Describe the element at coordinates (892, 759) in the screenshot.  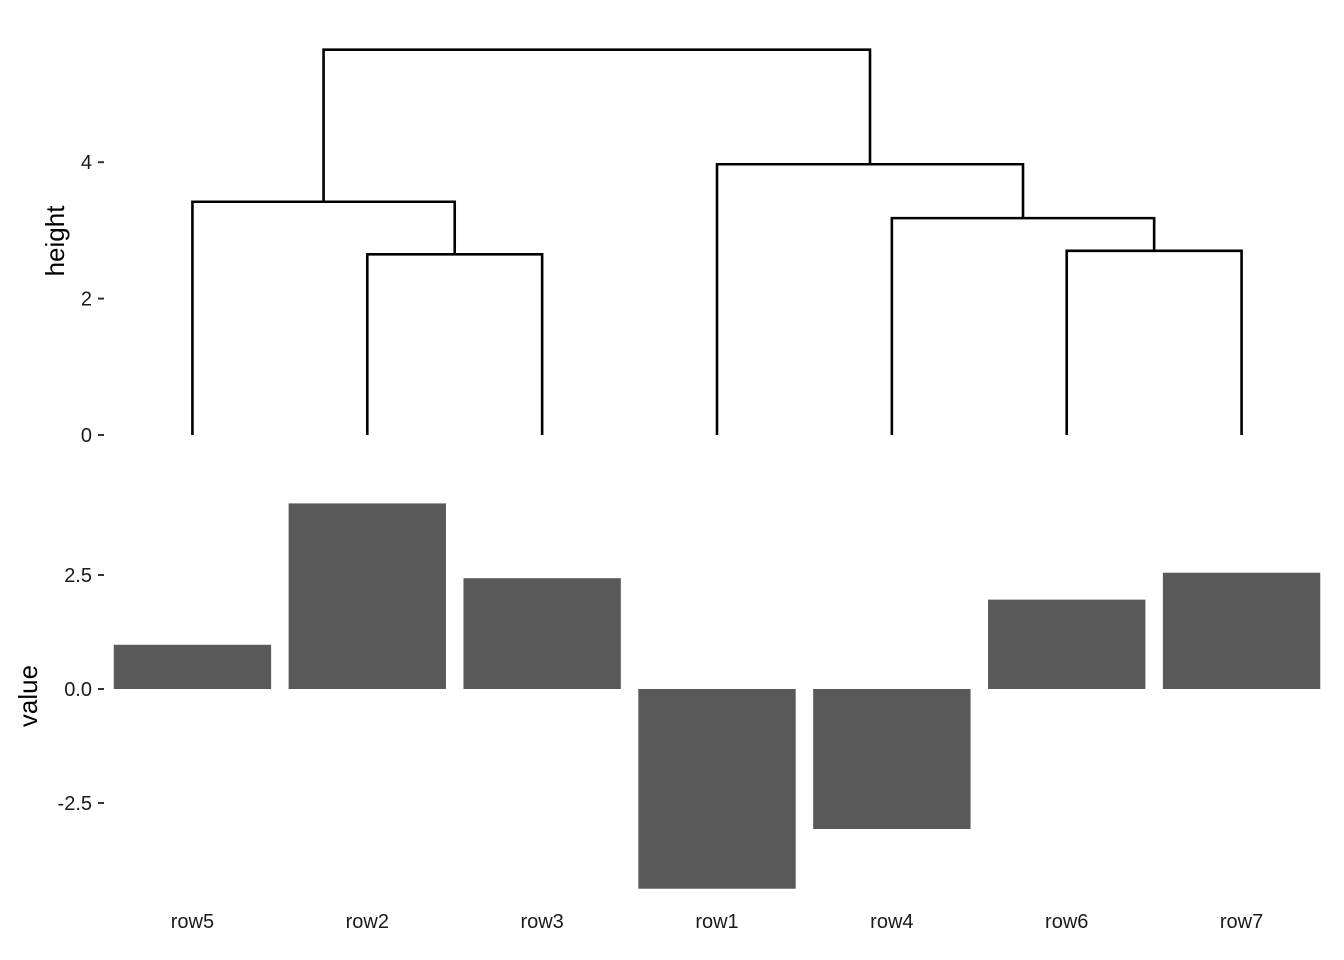
I see `bar-row4` at that location.